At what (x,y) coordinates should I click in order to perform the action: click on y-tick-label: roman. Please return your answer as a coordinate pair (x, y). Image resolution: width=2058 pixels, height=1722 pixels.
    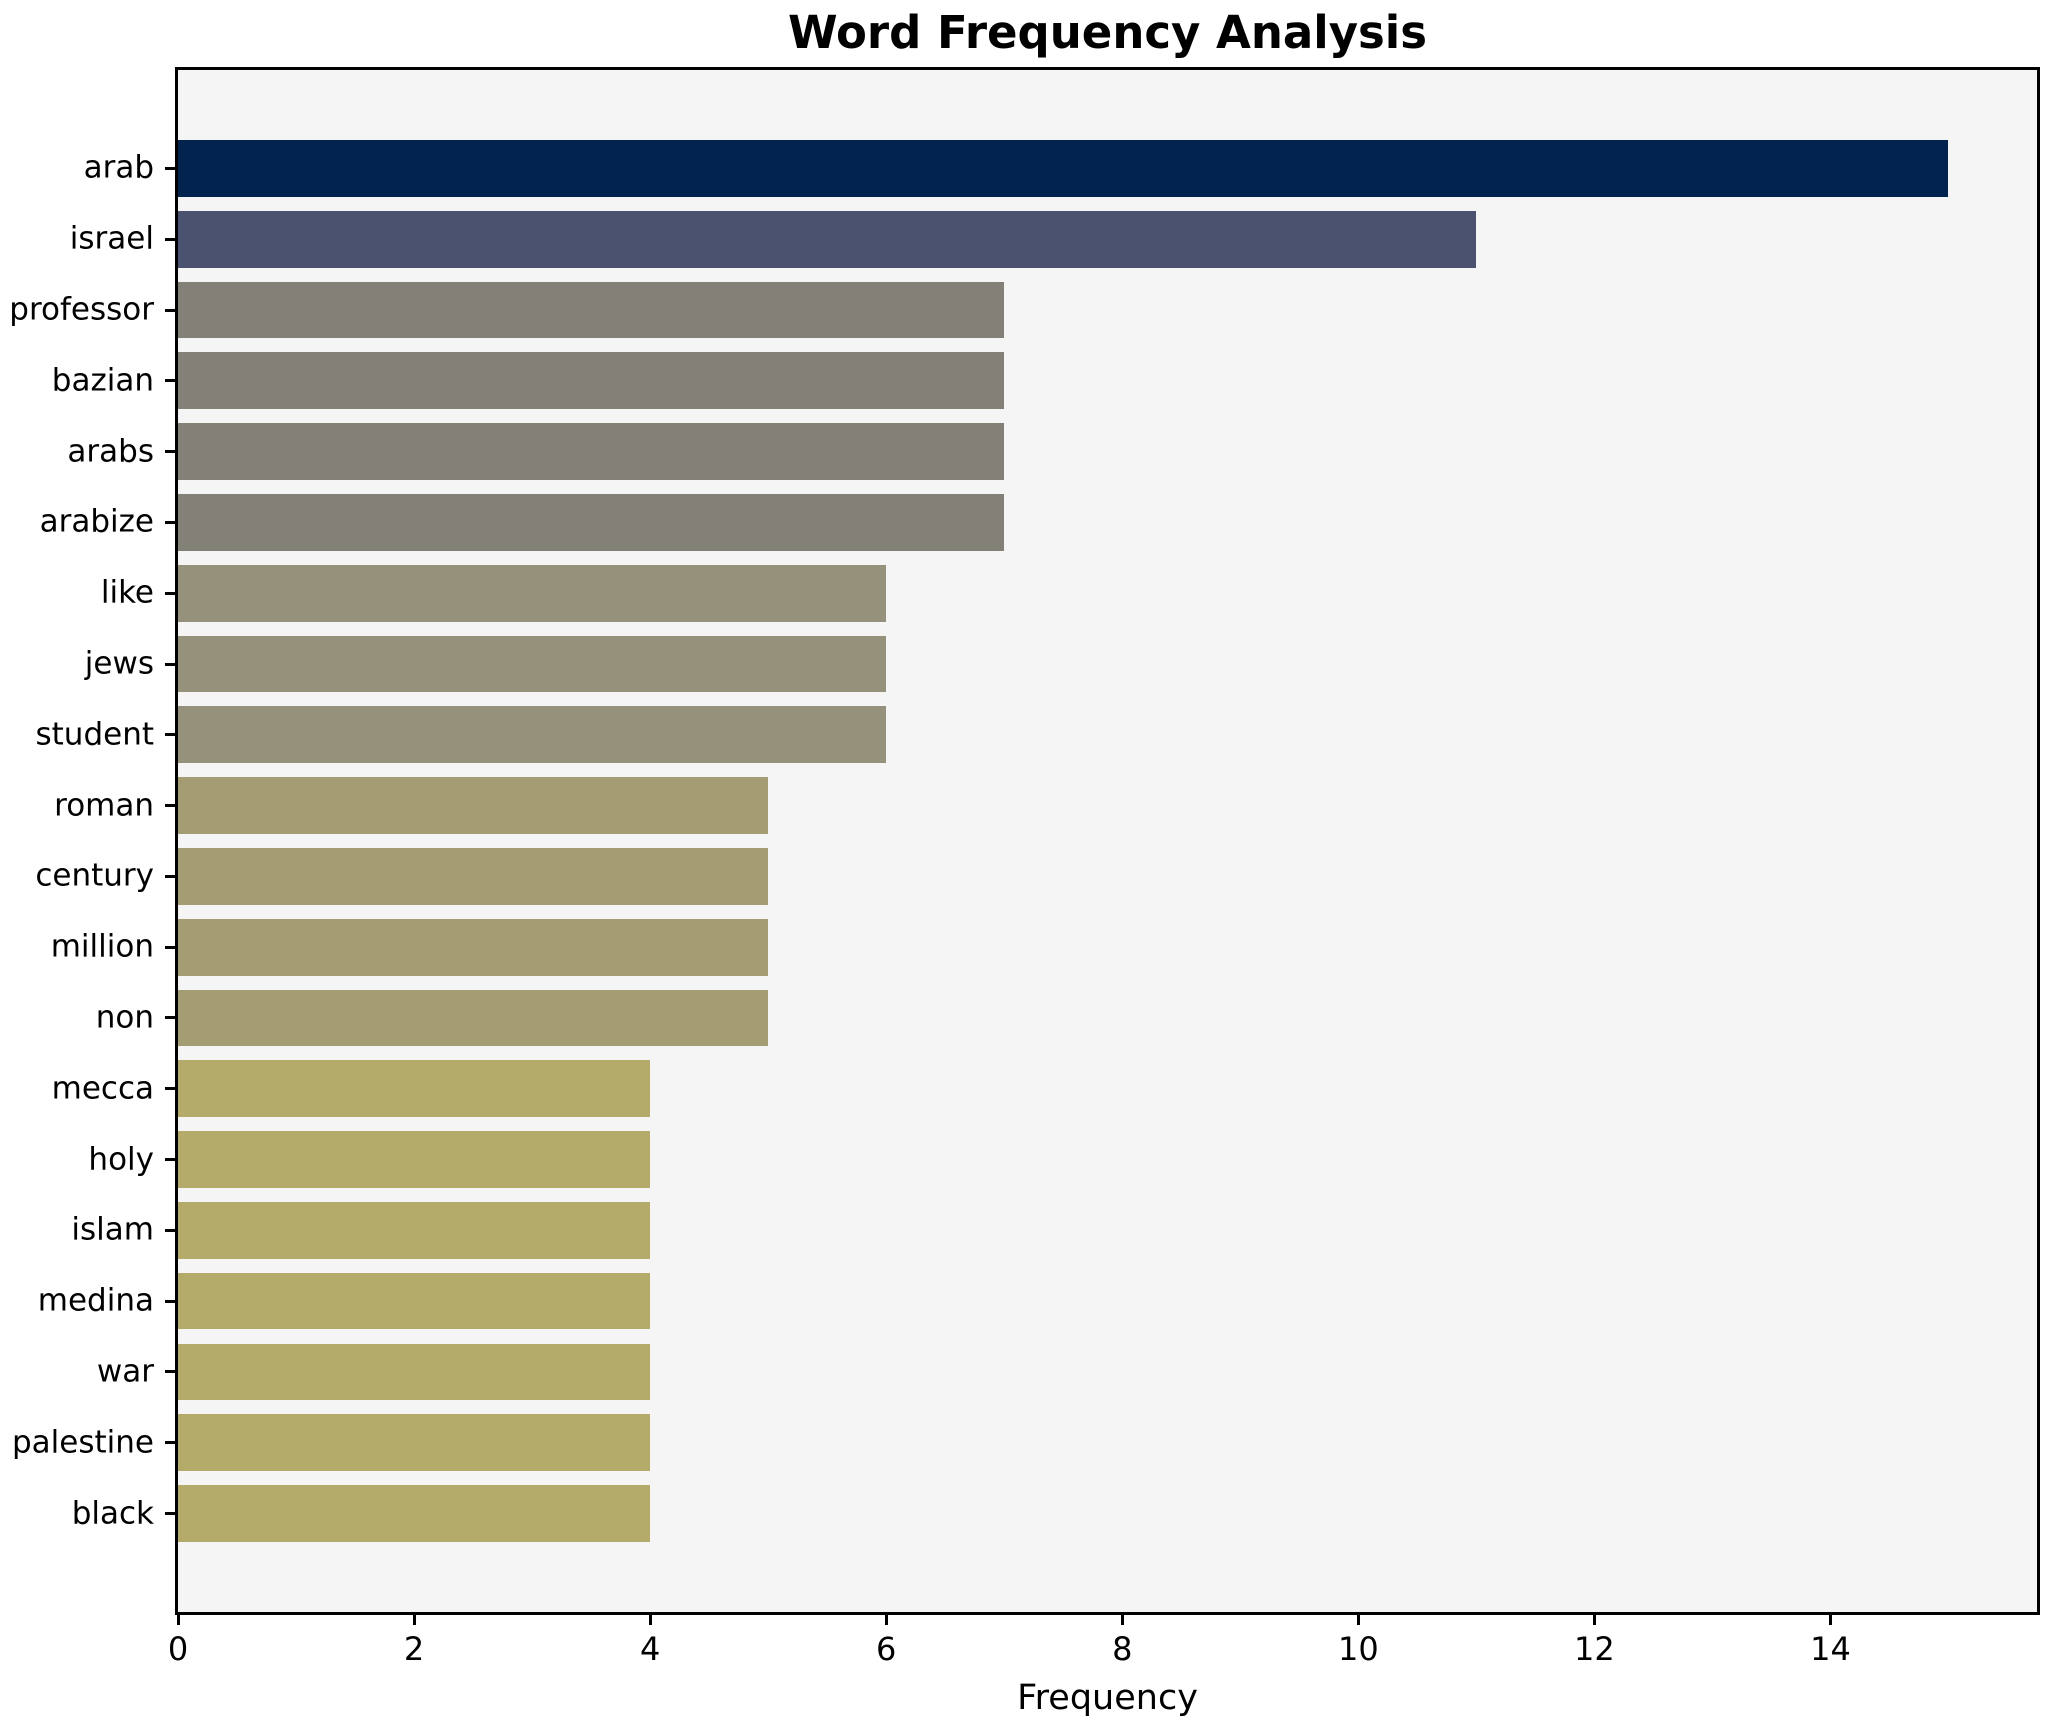
    Looking at the image, I should click on (104, 804).